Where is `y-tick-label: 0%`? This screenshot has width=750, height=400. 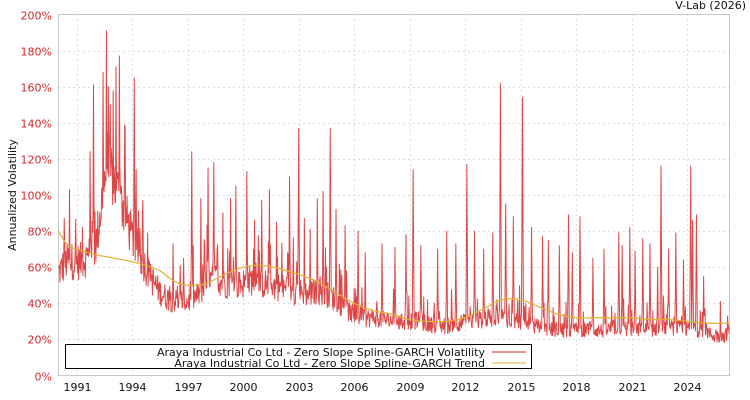 y-tick-label: 0% is located at coordinates (43, 377).